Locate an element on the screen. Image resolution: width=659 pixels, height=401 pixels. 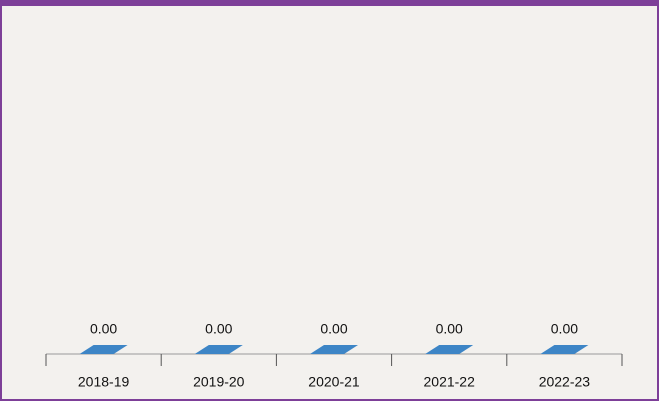
x-tick-label: 2022-23 is located at coordinates (565, 382).